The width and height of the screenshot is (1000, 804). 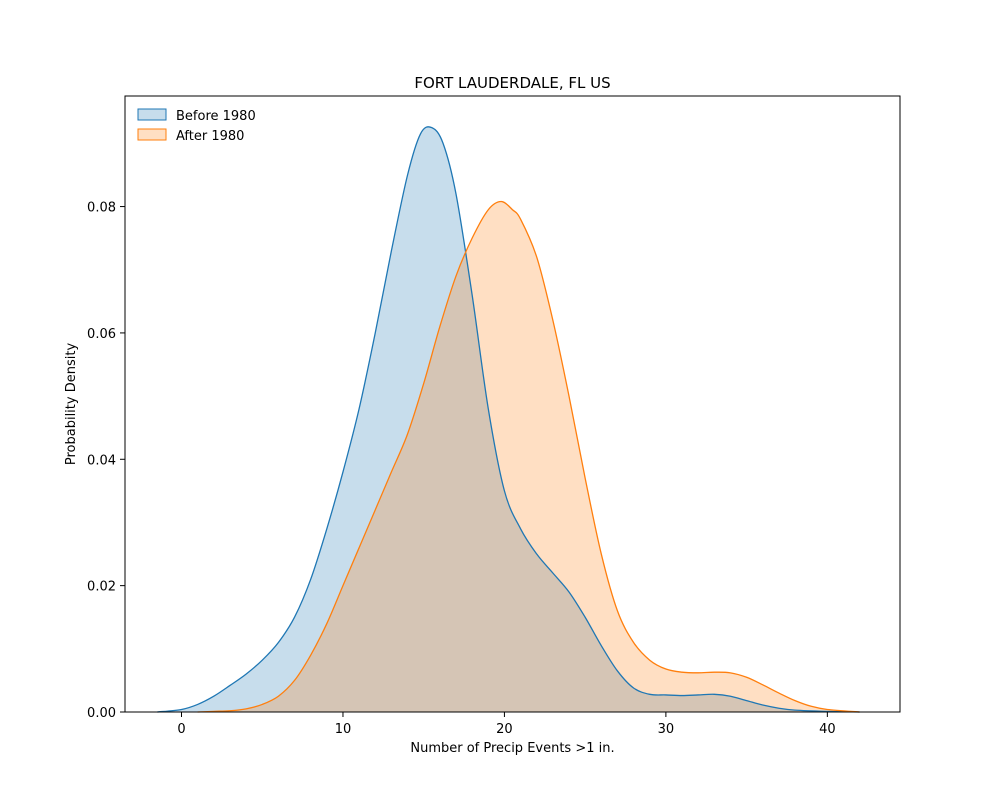 What do you see at coordinates (101, 587) in the screenshot?
I see `y-tick-label: 0.02` at bounding box center [101, 587].